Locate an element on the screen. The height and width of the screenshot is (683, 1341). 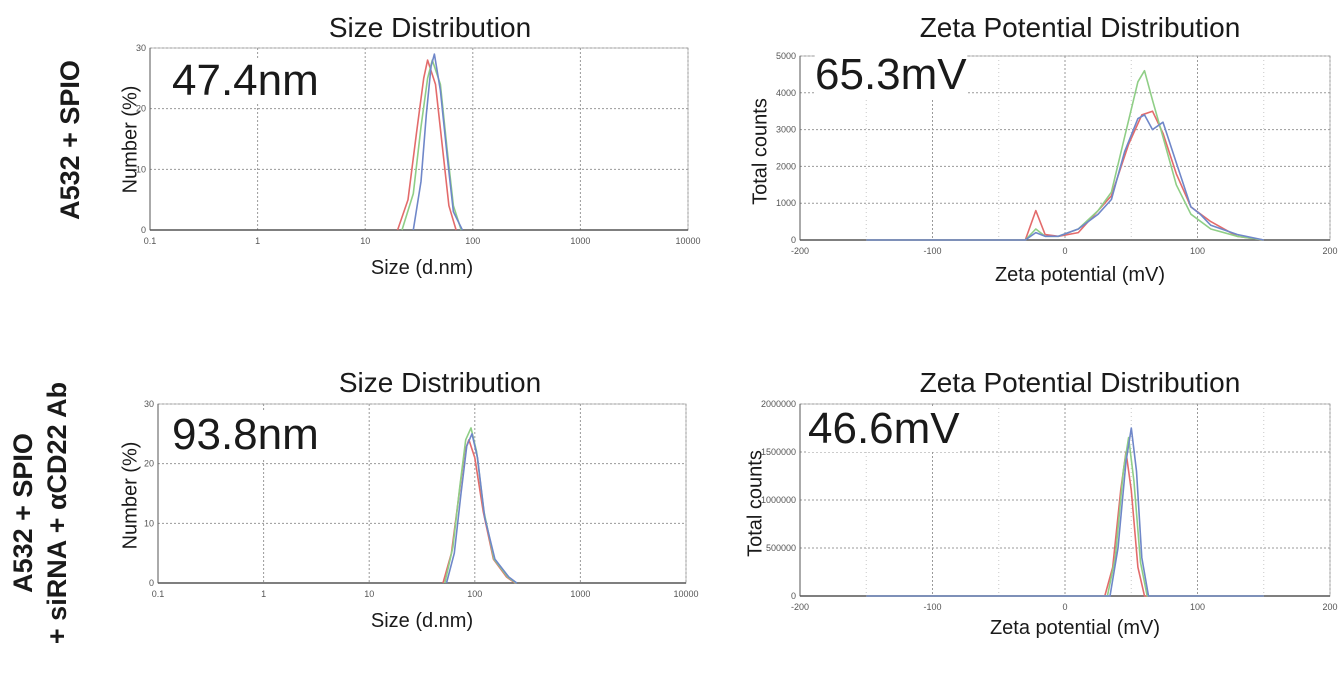
y-tick-label: 4000 is located at coordinates (786, 93).